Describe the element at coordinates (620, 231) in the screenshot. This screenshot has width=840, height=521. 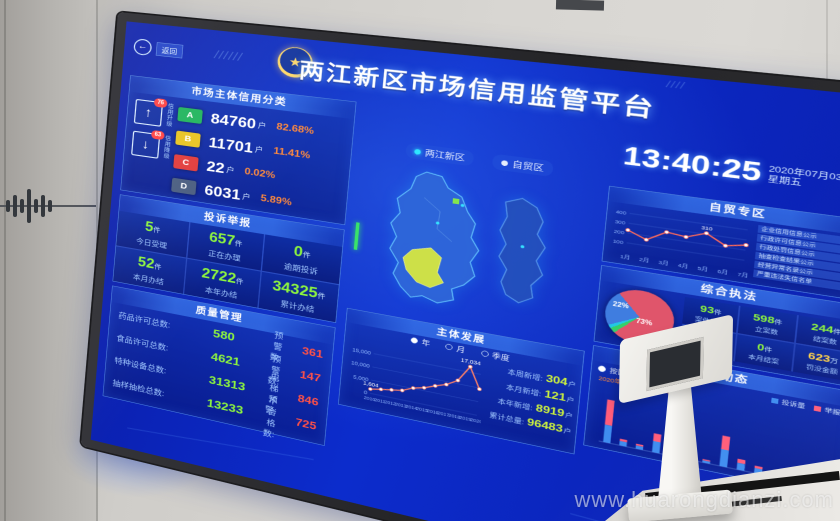
I see `svg-text: 200` at that location.